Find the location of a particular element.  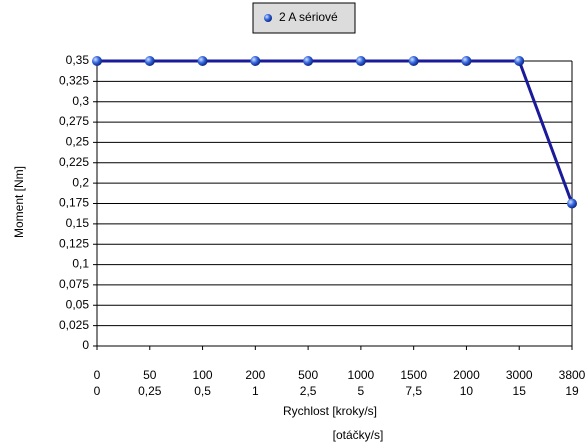

y-tick-label: 0,125 is located at coordinates (74, 243).